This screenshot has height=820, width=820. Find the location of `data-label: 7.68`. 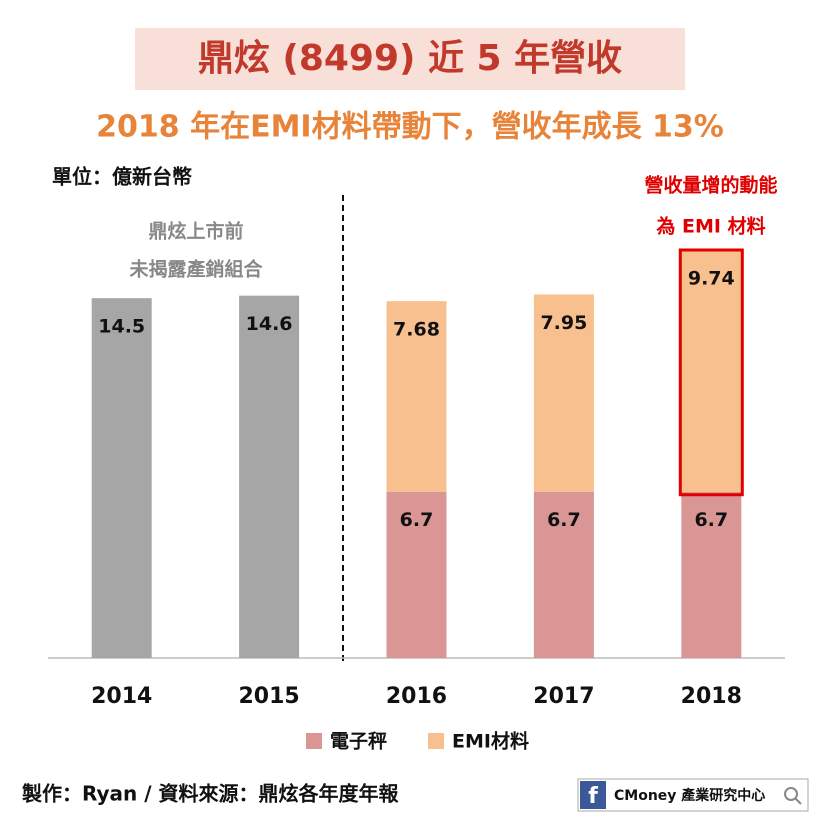

data-label: 7.68 is located at coordinates (416, 330).